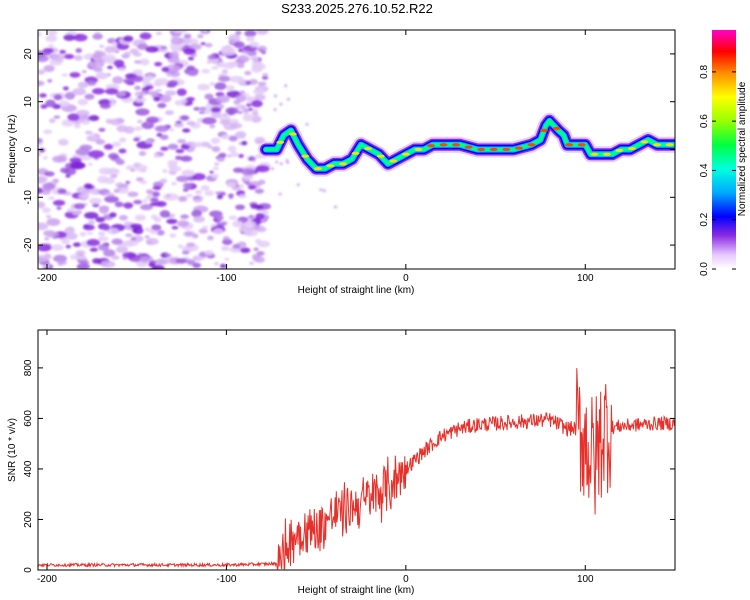  Describe the element at coordinates (28, 418) in the screenshot. I see `y-tick-label: 600` at that location.